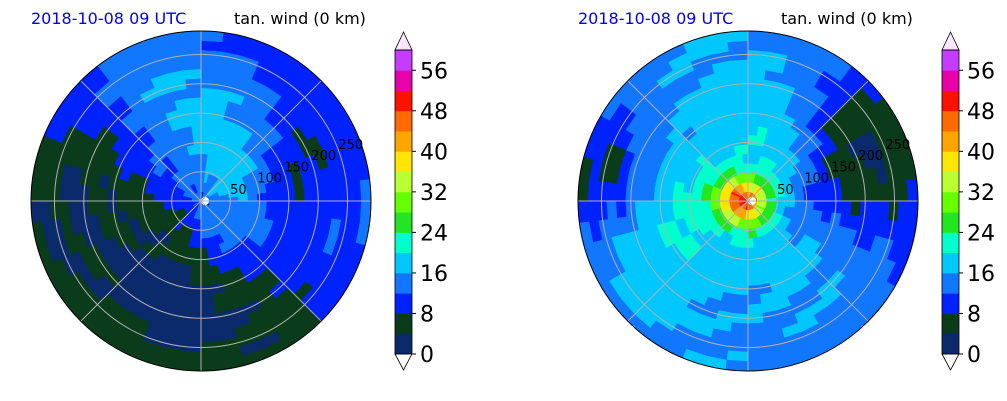 The width and height of the screenshot is (1007, 401). What do you see at coordinates (952, 201) in the screenshot?
I see `panel-right-colorbar` at bounding box center [952, 201].